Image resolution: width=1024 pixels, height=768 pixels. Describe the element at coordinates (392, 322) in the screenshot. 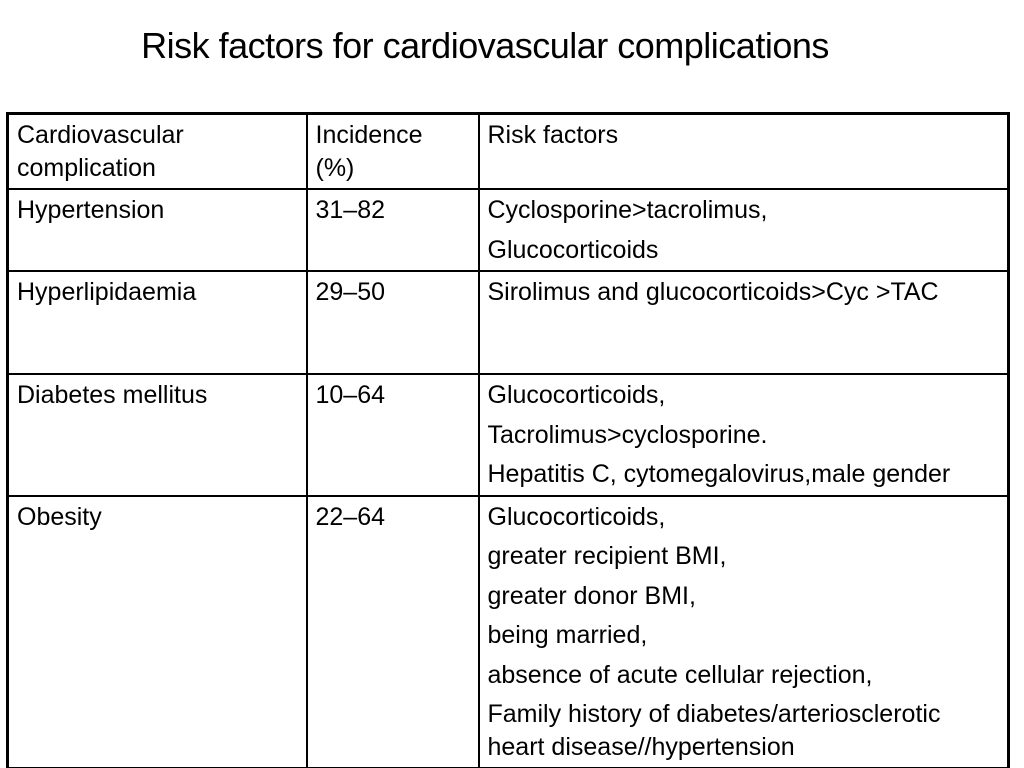

I see `cell-incidence: 29–50` at that location.